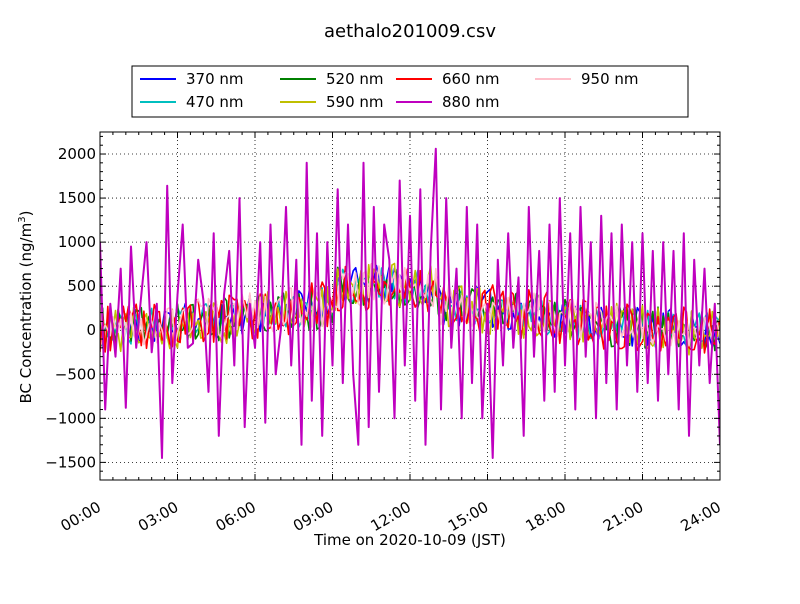 This screenshot has width=800, height=604. I want to click on y-tick-label: −1500, so click(70, 462).